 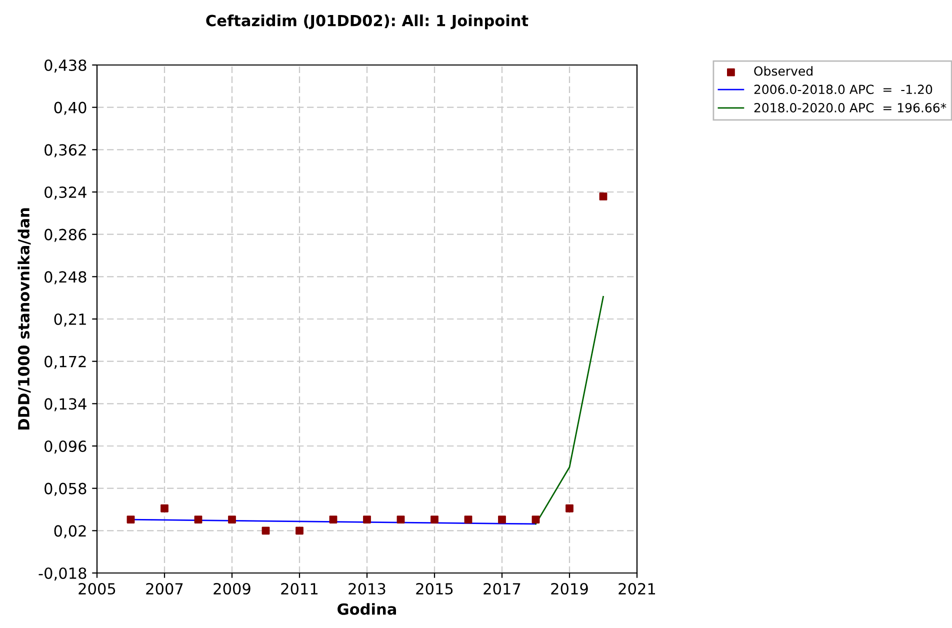 What do you see at coordinates (70, 108) in the screenshot?
I see `y-tick-label: 0,40` at bounding box center [70, 108].